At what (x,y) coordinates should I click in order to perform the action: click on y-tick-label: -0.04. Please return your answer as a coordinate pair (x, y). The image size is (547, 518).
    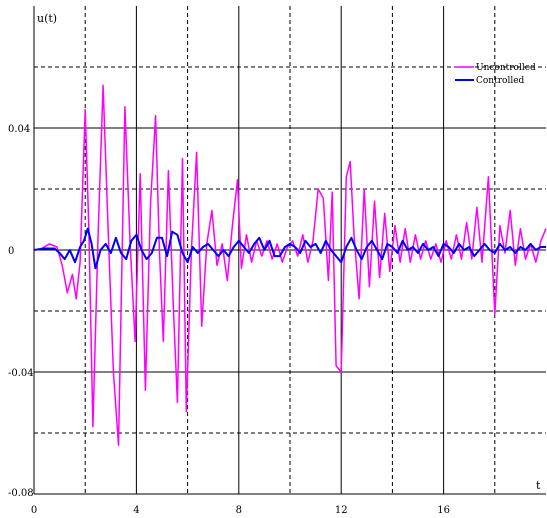
    Looking at the image, I should click on (21, 373).